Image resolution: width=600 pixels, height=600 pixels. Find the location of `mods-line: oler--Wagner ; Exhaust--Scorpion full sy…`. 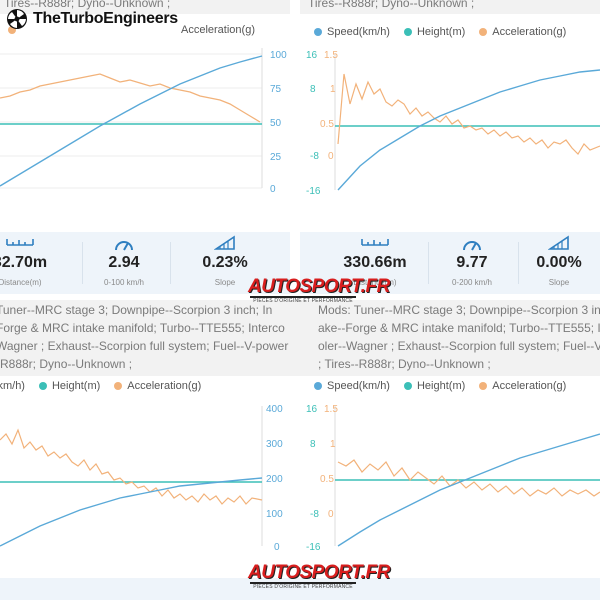

mods-line: oler--Wagner ; Exhaust--Scorpion full sy… is located at coordinates (458, 346).